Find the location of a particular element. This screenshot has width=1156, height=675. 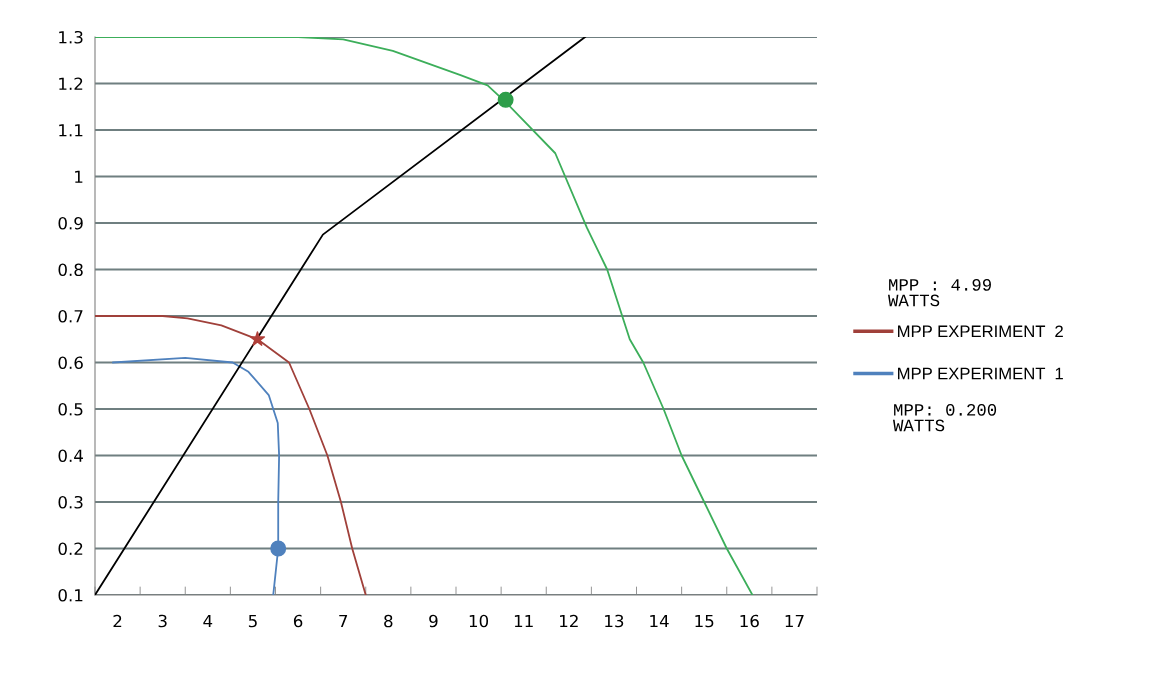

x-tick-label: 10 is located at coordinates (479, 621).